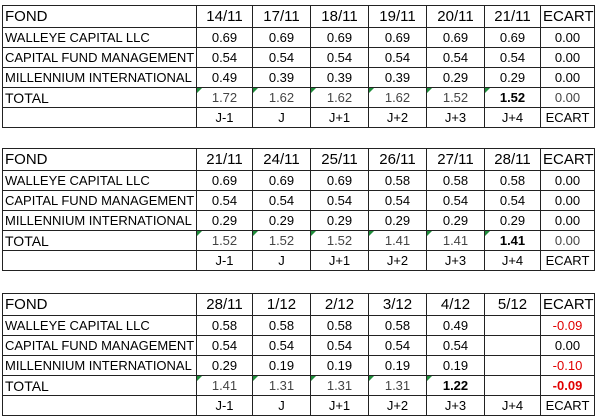  What do you see at coordinates (567, 325) in the screenshot?
I see `cell: -0.09` at bounding box center [567, 325].